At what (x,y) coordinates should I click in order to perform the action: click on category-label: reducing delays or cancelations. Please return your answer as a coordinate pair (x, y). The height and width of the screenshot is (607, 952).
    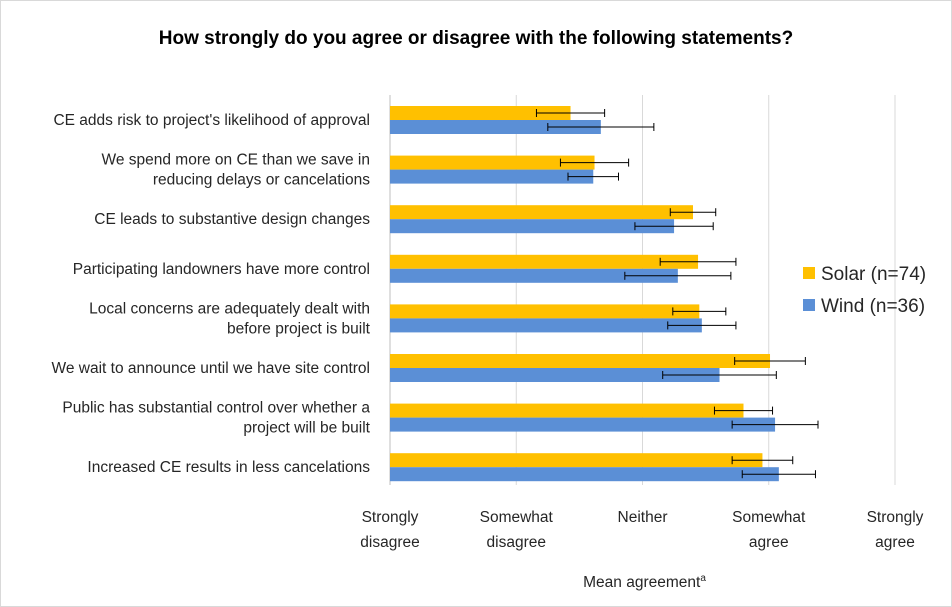
    Looking at the image, I should click on (261, 180).